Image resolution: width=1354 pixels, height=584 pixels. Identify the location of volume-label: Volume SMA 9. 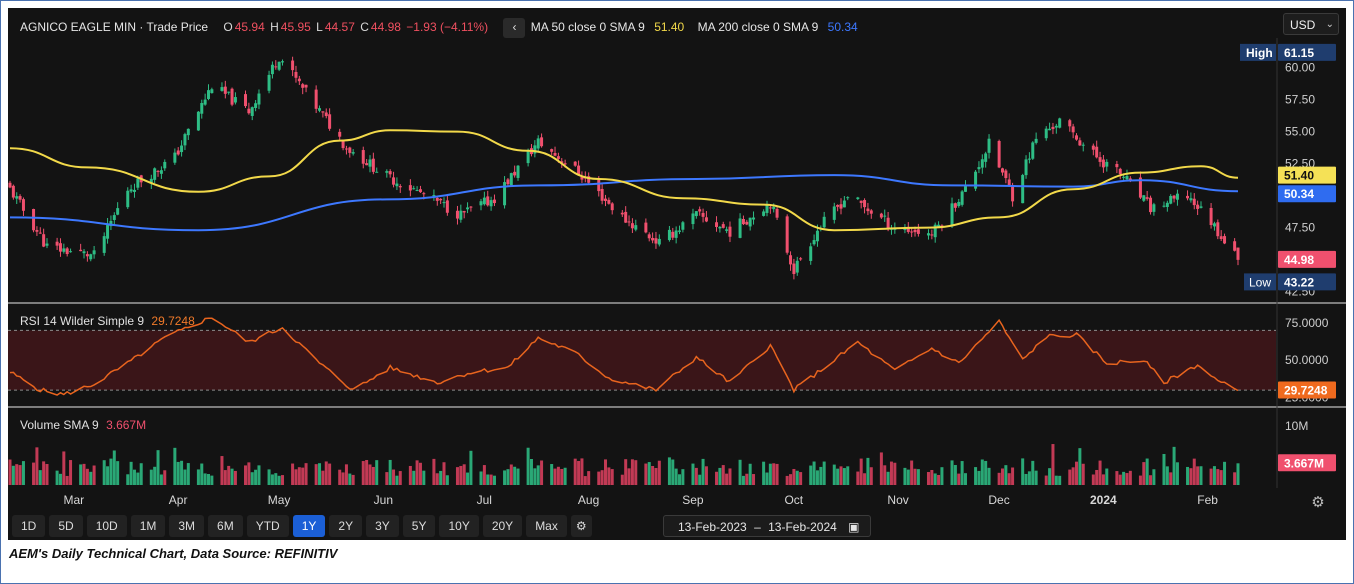
(59, 425).